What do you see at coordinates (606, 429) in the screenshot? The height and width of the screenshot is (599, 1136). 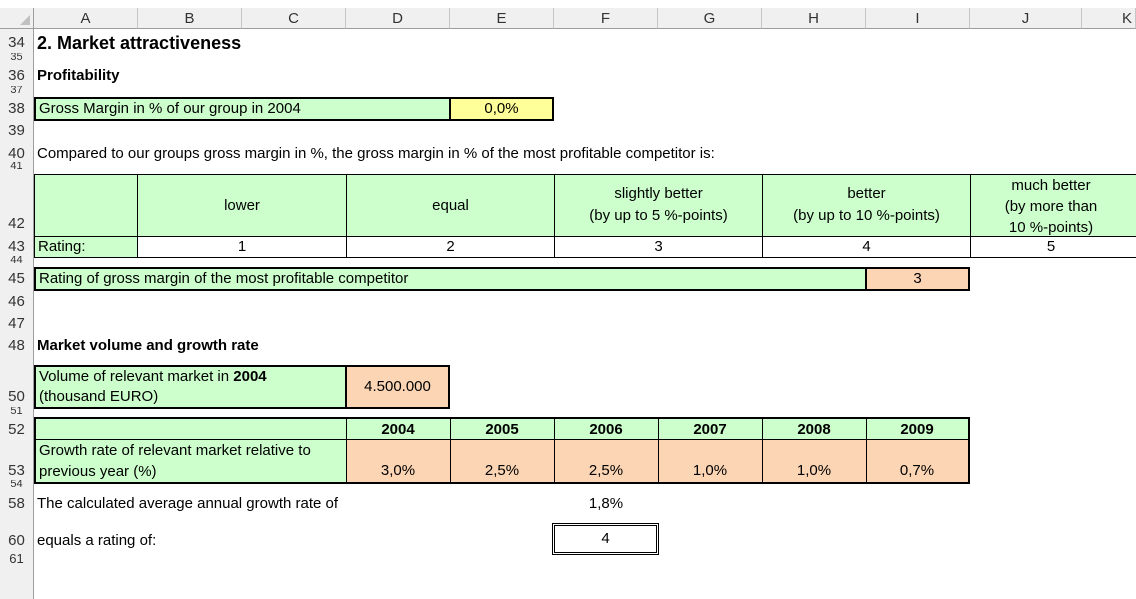 I see `year-2006: 2006` at bounding box center [606, 429].